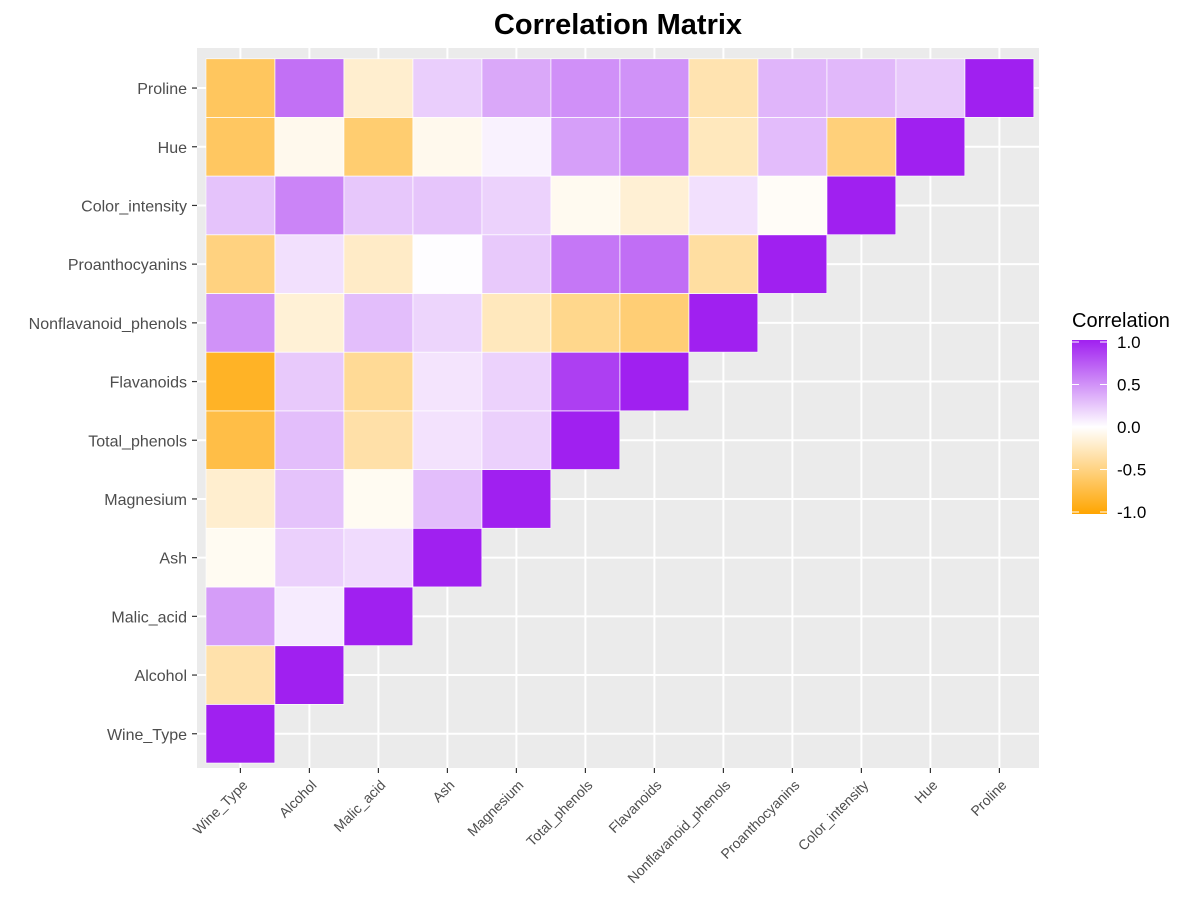 The height and width of the screenshot is (914, 1200). Describe the element at coordinates (147, 735) in the screenshot. I see `y-tick-label: Wine_Type` at that location.